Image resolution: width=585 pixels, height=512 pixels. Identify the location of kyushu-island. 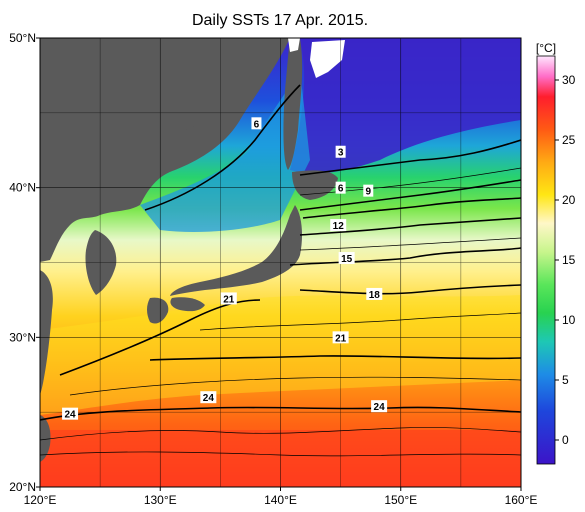
(158, 310).